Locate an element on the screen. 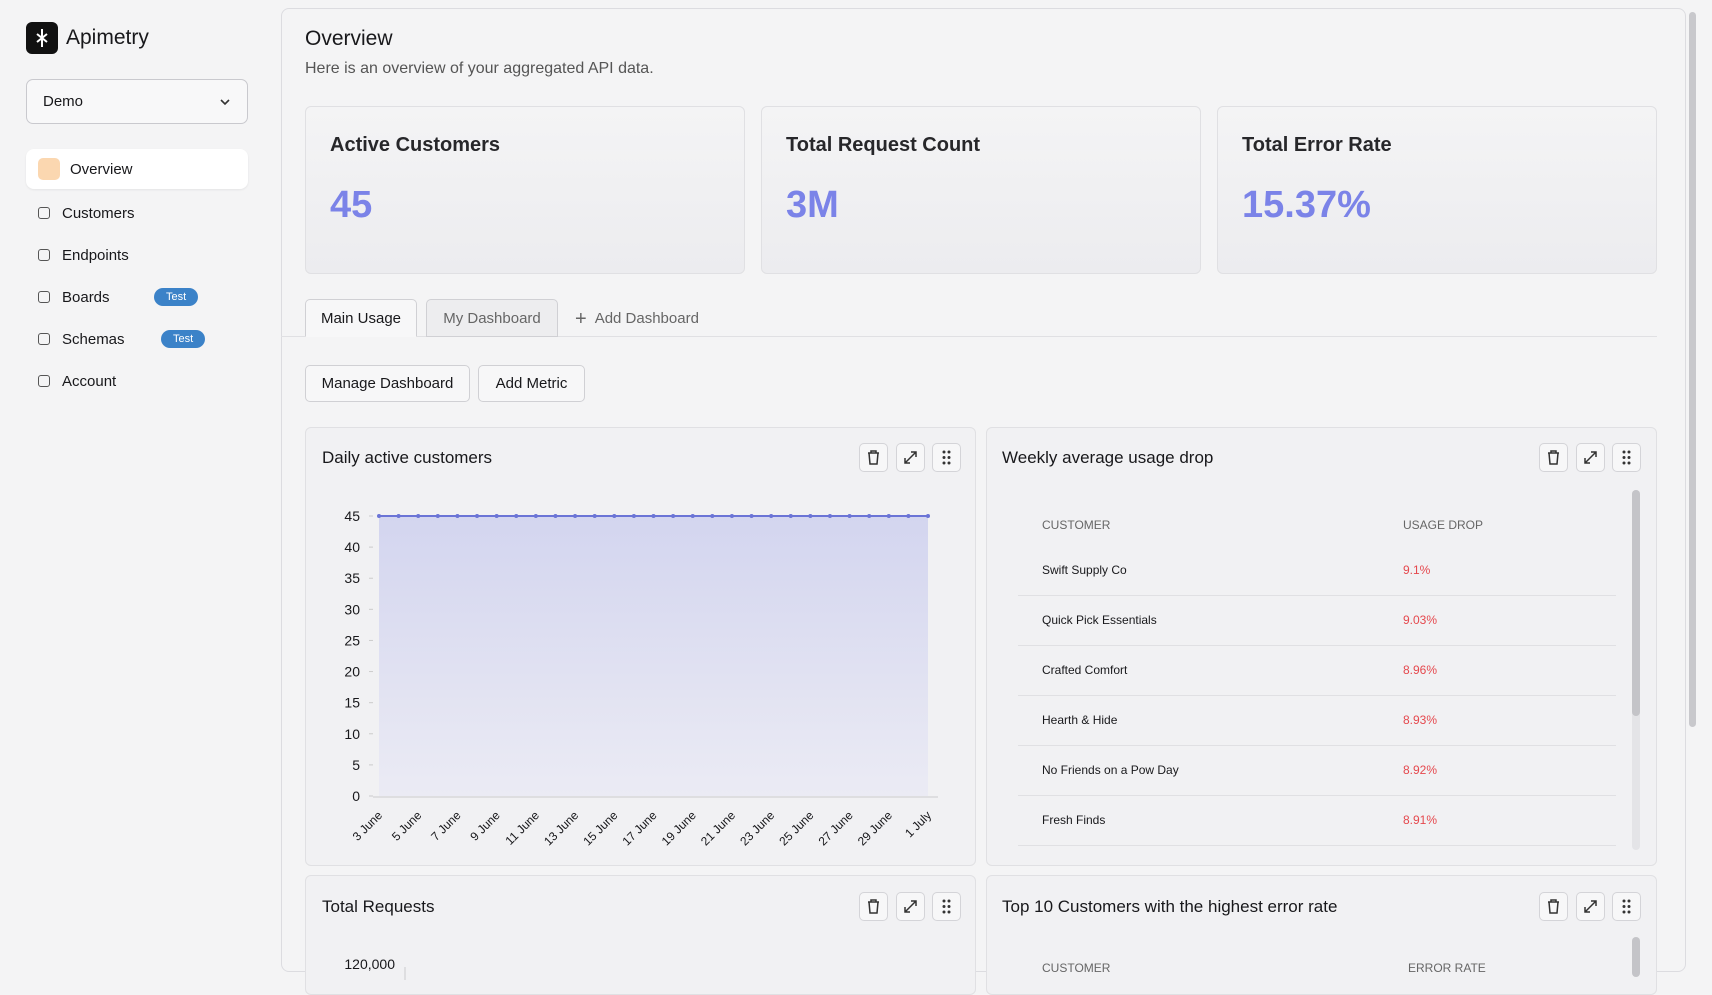  tab-label: Add Dashboard is located at coordinates (646, 318).